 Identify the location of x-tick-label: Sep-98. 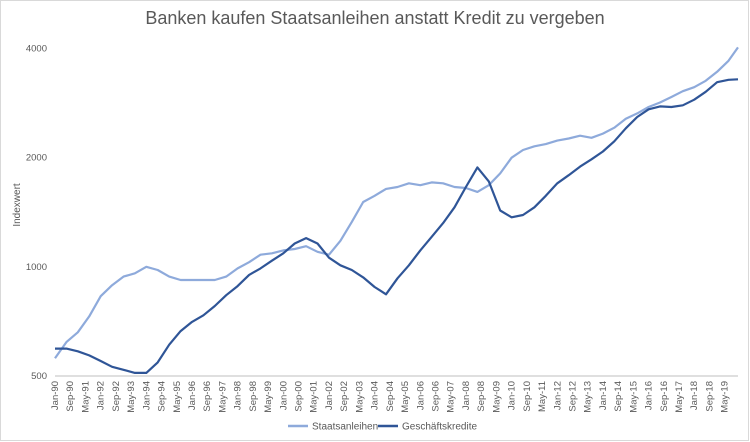
(253, 396).